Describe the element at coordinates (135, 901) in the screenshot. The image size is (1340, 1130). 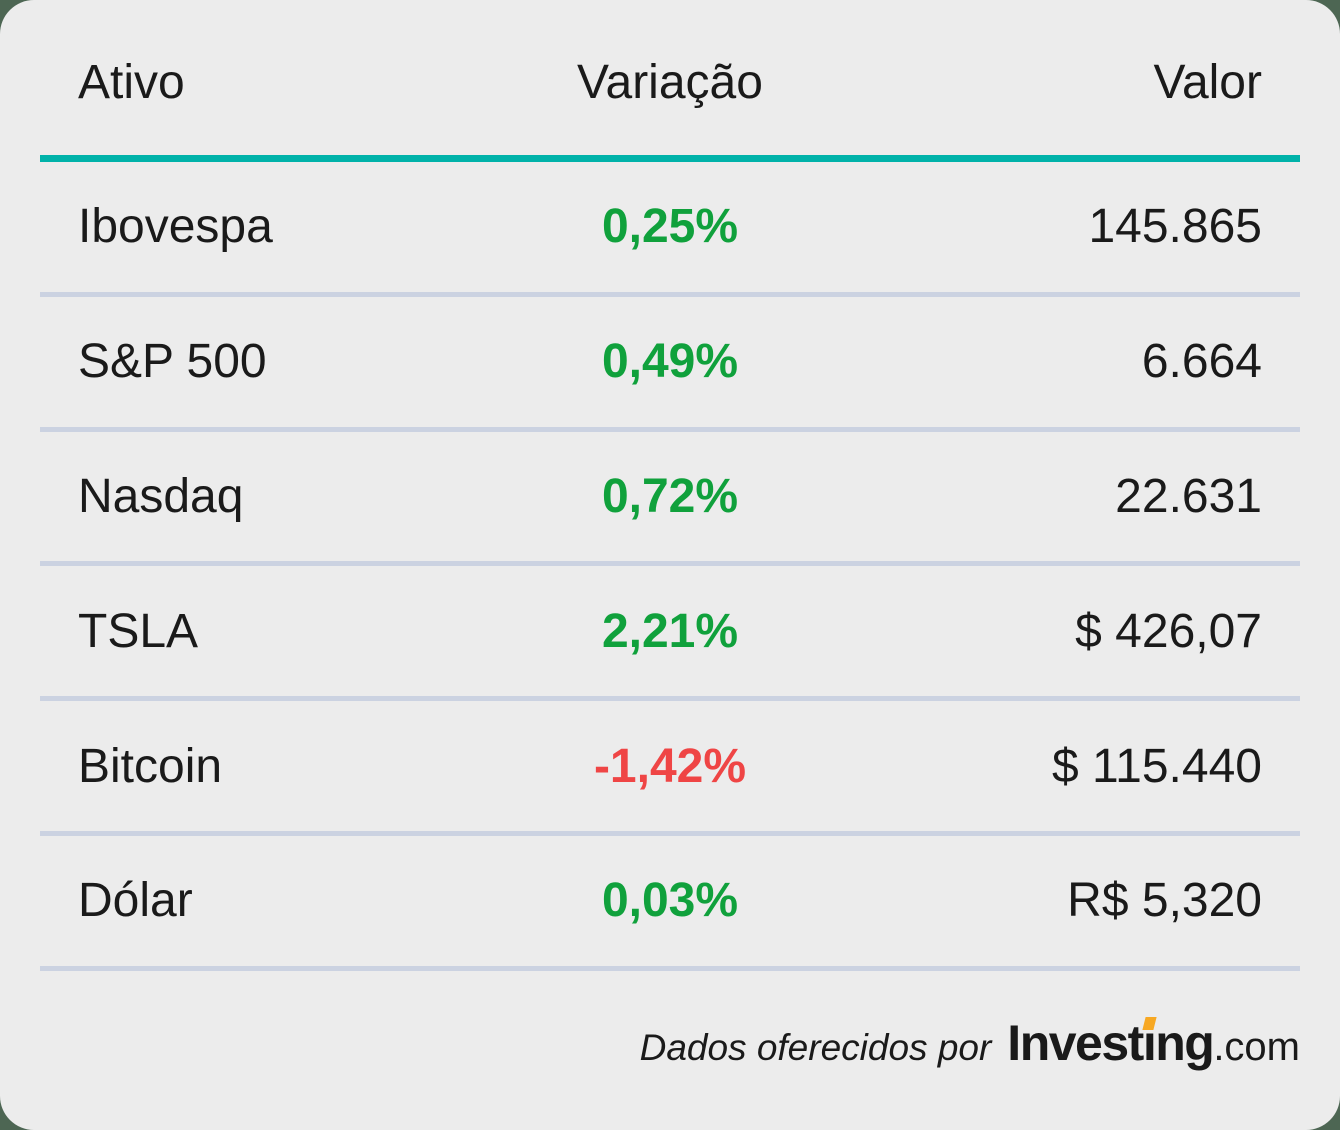
I see `asset-name: Dólar` at that location.